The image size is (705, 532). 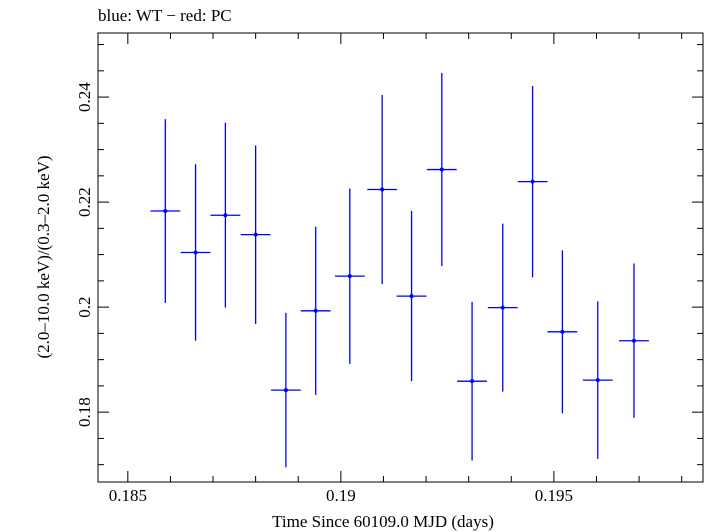 What do you see at coordinates (84, 412) in the screenshot?
I see `y-tick-label: 0.18` at bounding box center [84, 412].